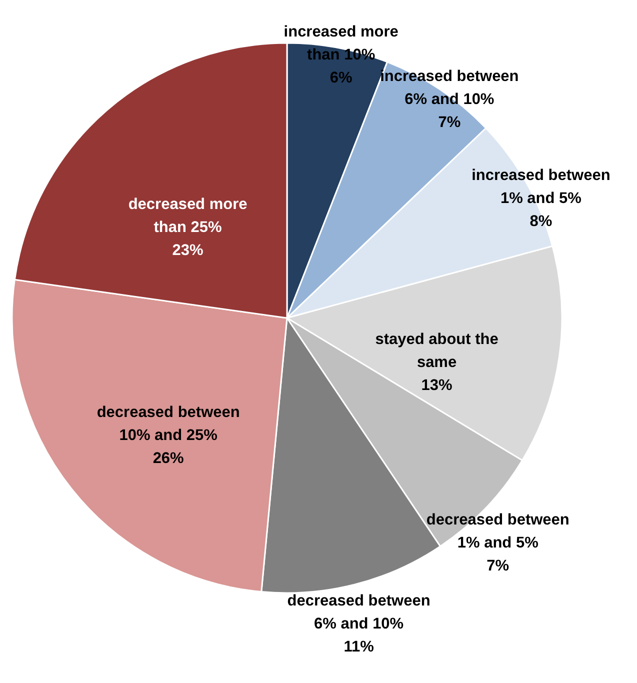  Describe the element at coordinates (437, 351) in the screenshot. I see `slice-label: stayed about the same` at that location.